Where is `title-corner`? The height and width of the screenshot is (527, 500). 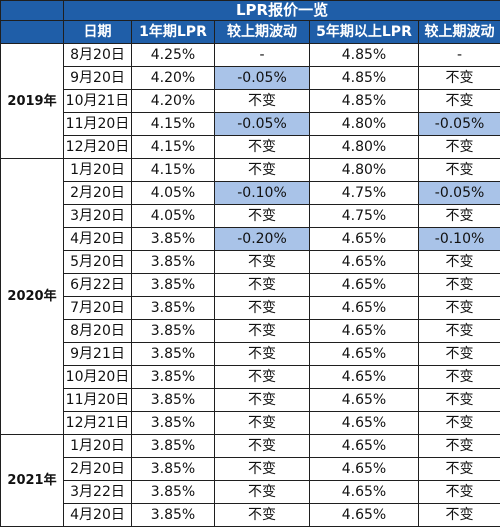
title-corner is located at coordinates (32, 11).